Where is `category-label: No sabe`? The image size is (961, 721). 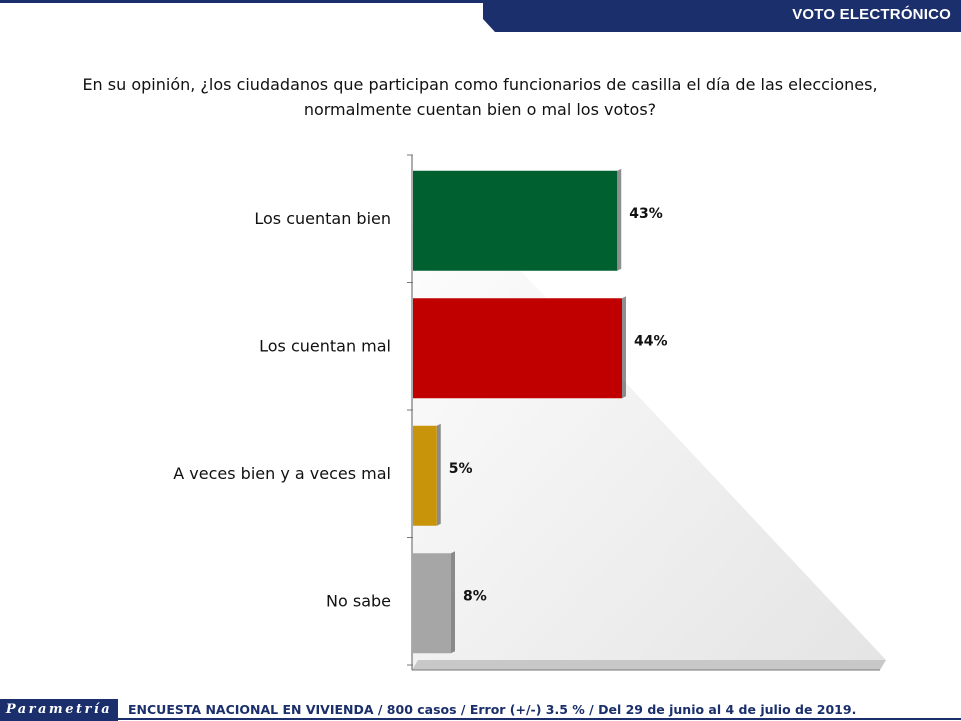
category-label: No sabe is located at coordinates (358, 600).